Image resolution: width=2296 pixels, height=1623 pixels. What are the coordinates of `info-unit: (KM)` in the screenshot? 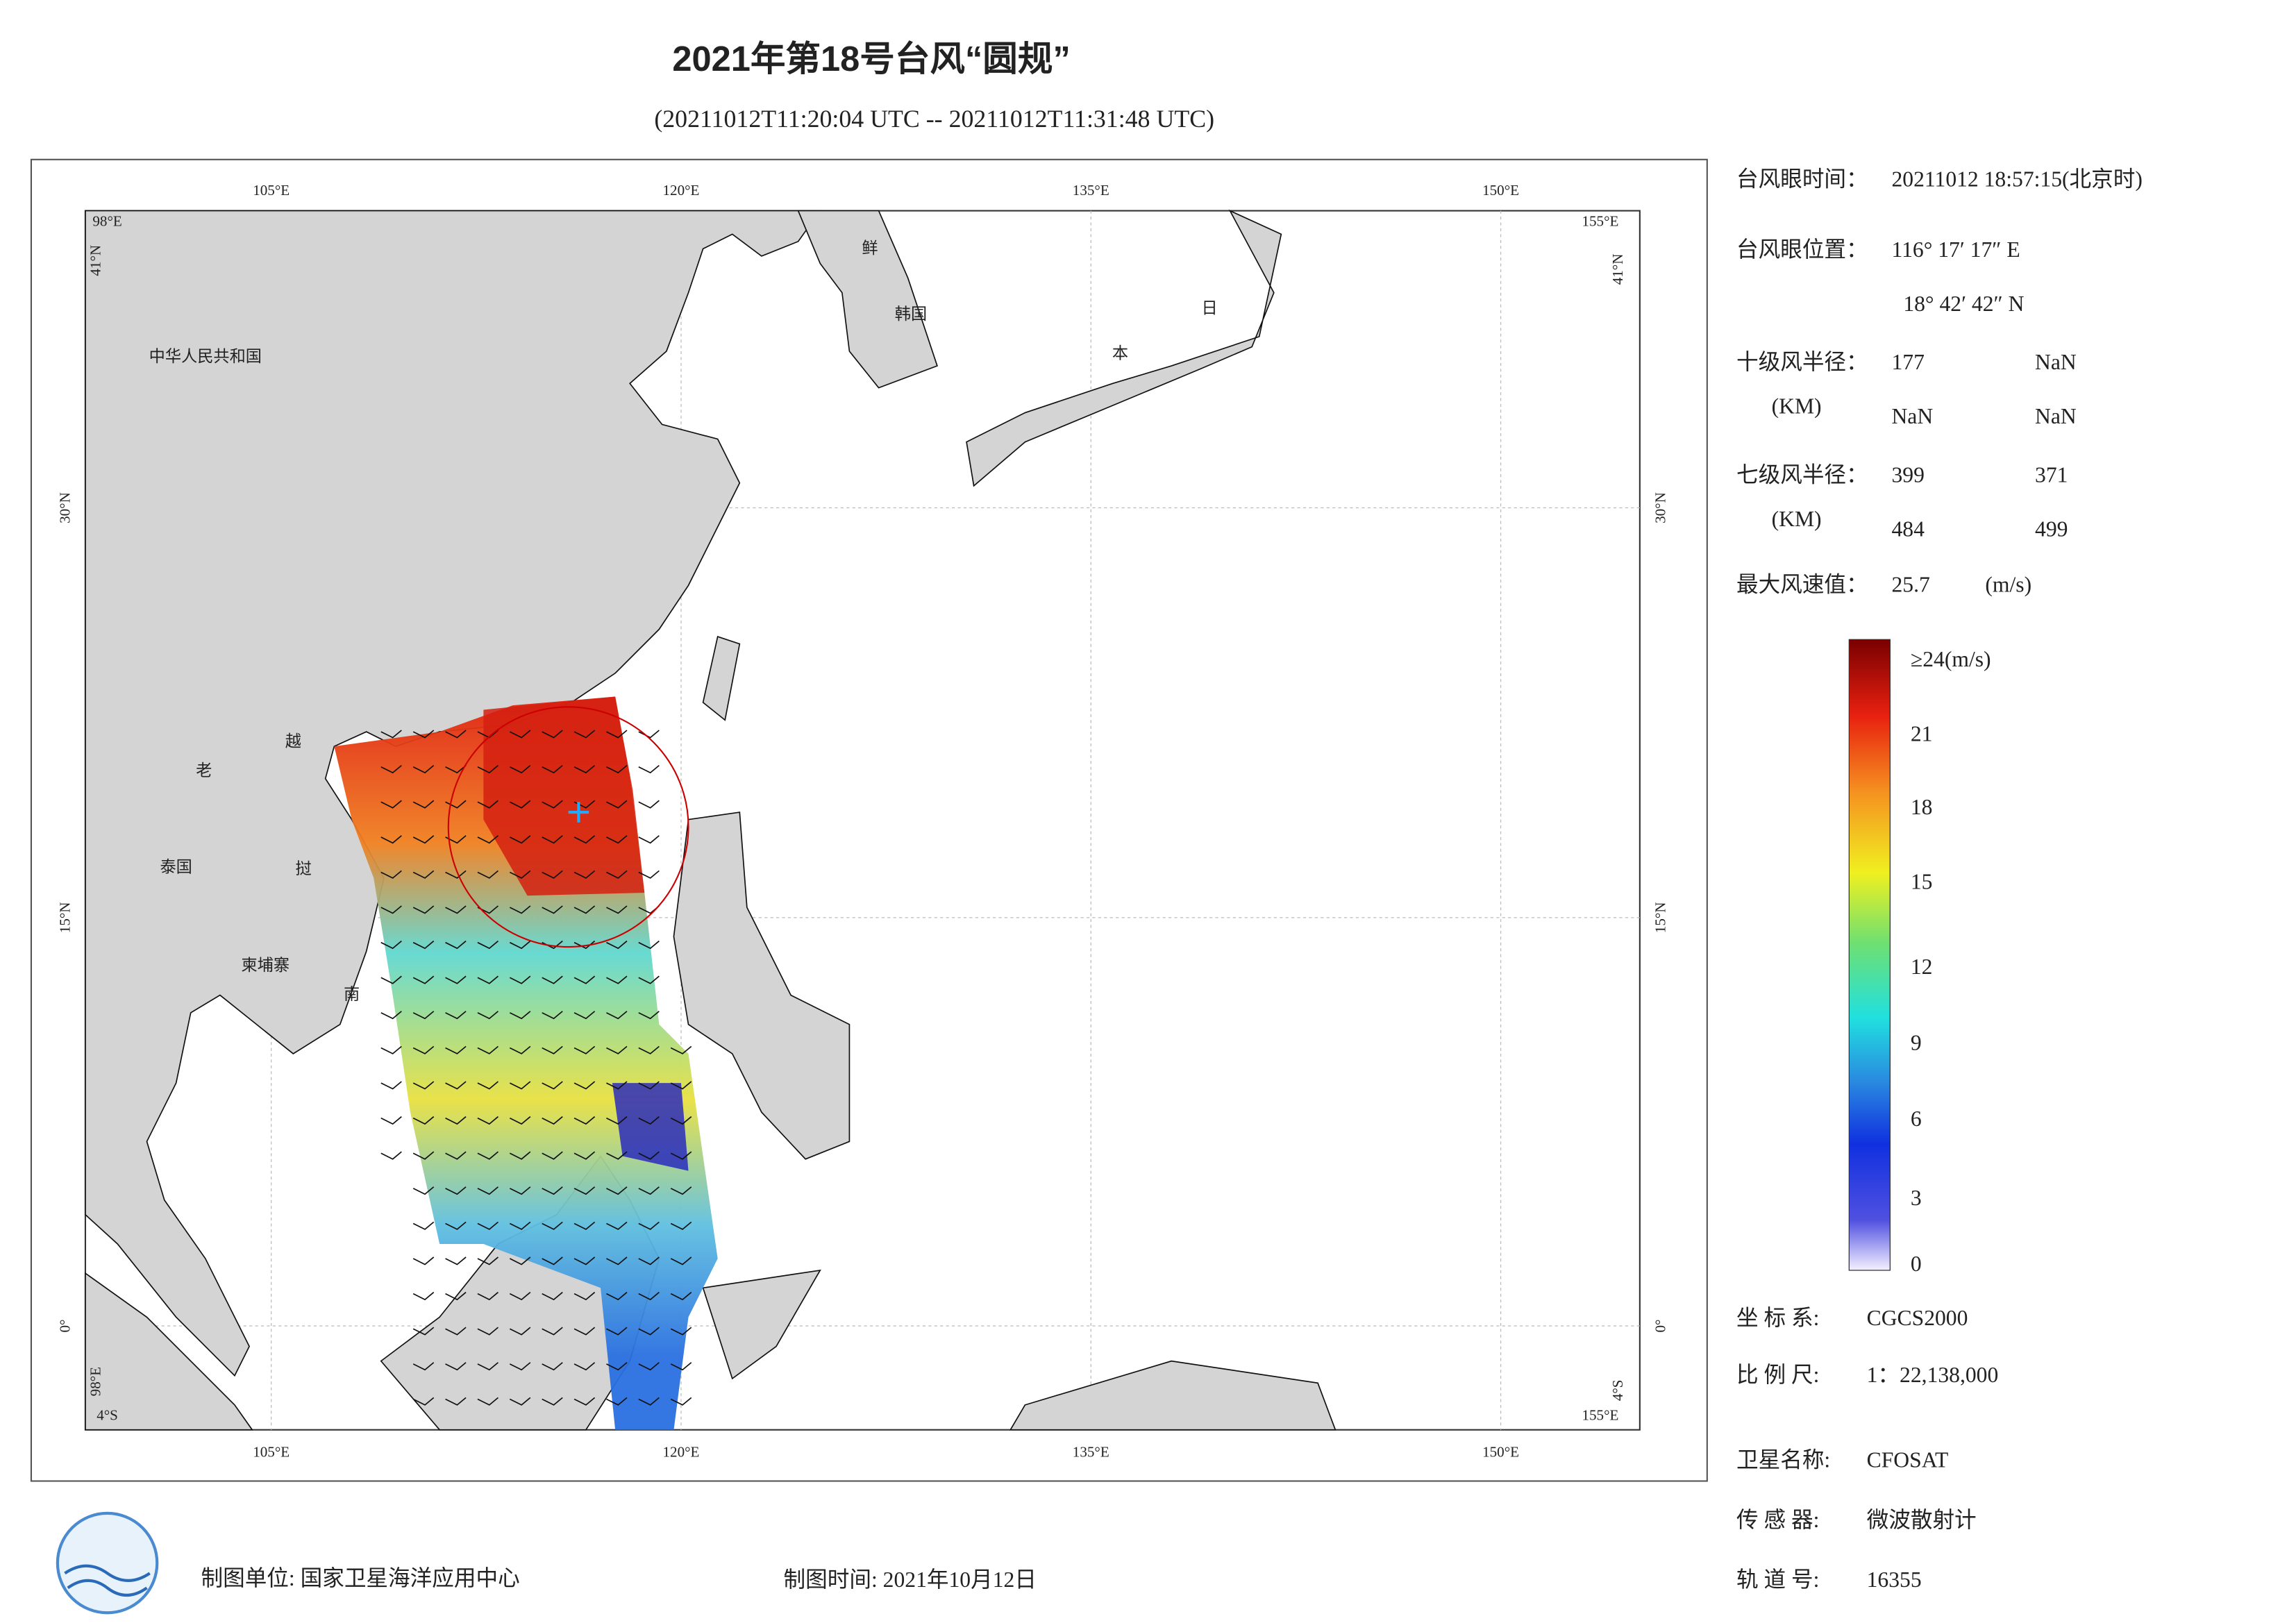 It's located at (1797, 406).